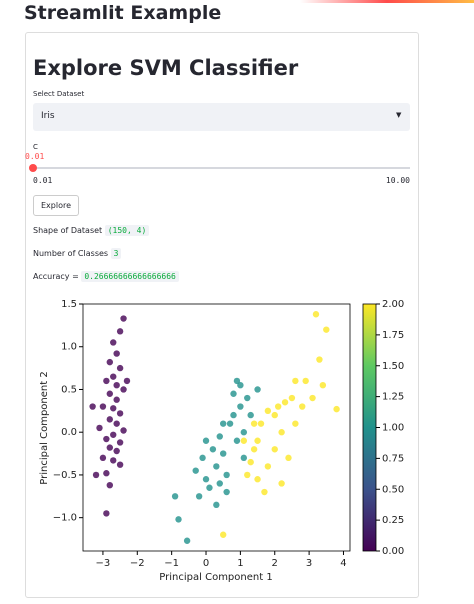  What do you see at coordinates (103, 563) in the screenshot?
I see `x-tick-label: −3` at bounding box center [103, 563].